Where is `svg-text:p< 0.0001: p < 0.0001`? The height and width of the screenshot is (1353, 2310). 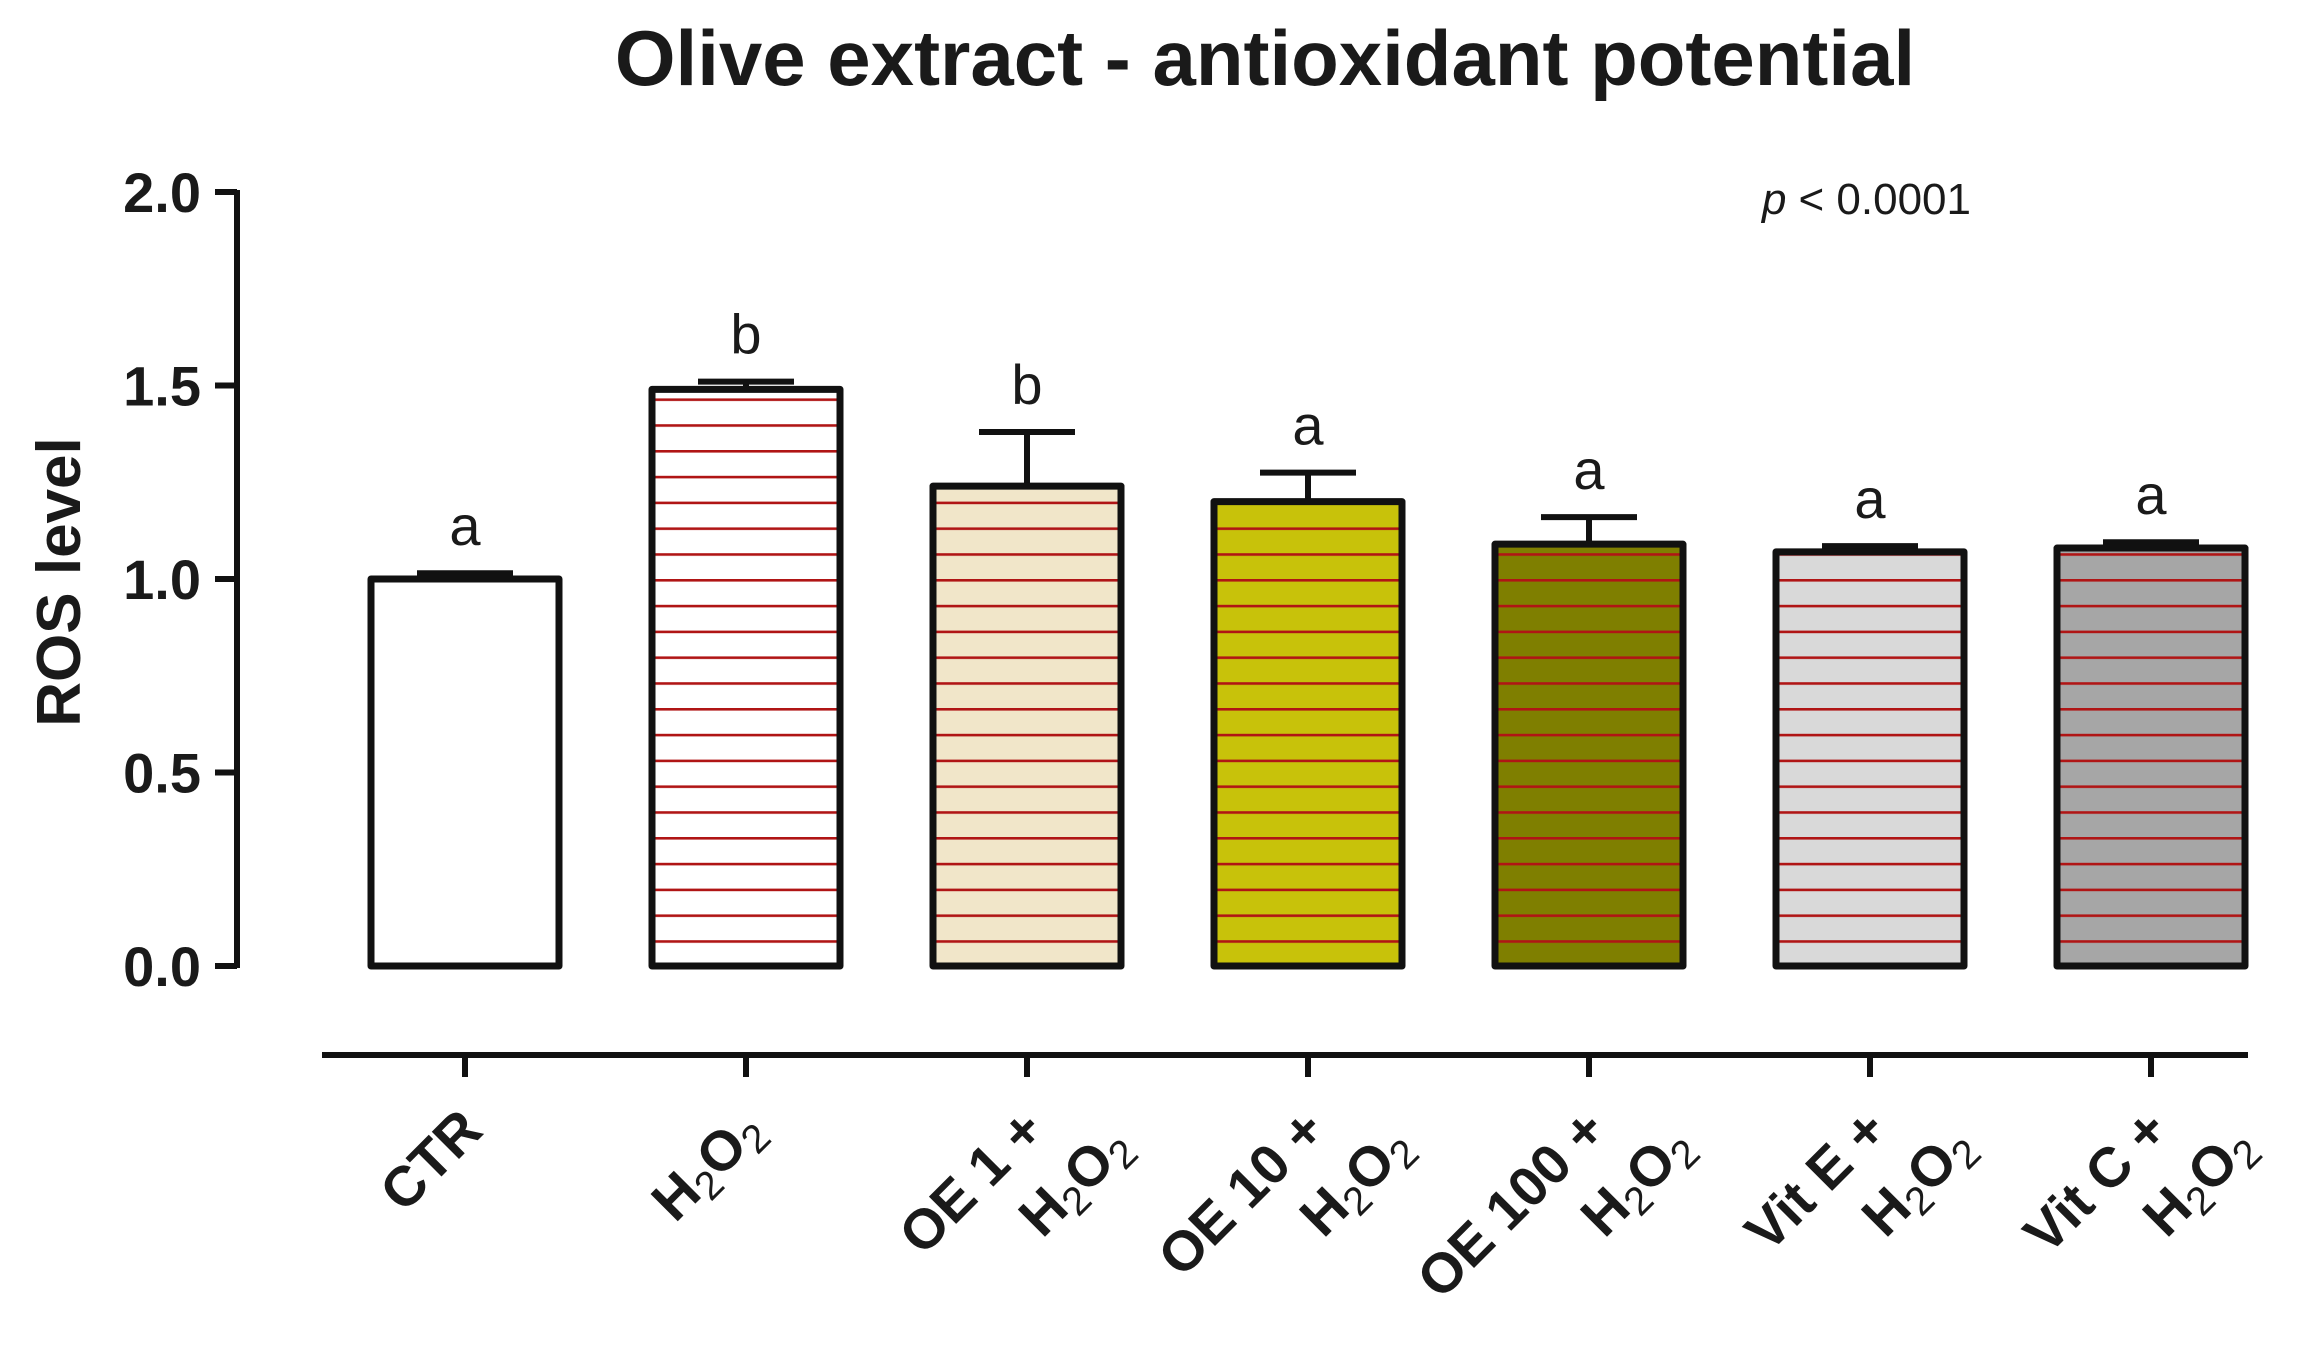 svg-text:p< 0.0001: p < 0.0001 is located at coordinates (1865, 199).